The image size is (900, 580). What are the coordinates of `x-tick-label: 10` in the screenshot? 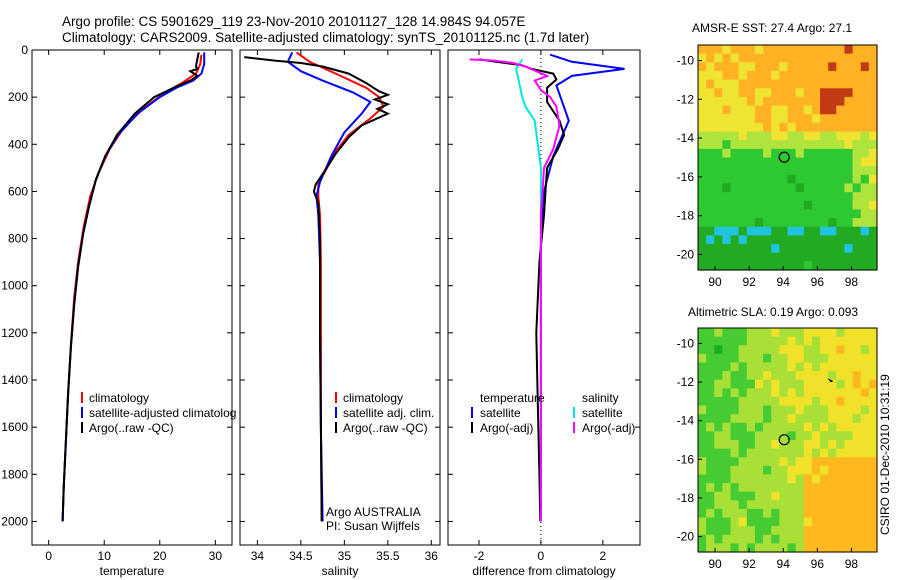 It's located at (105, 556).